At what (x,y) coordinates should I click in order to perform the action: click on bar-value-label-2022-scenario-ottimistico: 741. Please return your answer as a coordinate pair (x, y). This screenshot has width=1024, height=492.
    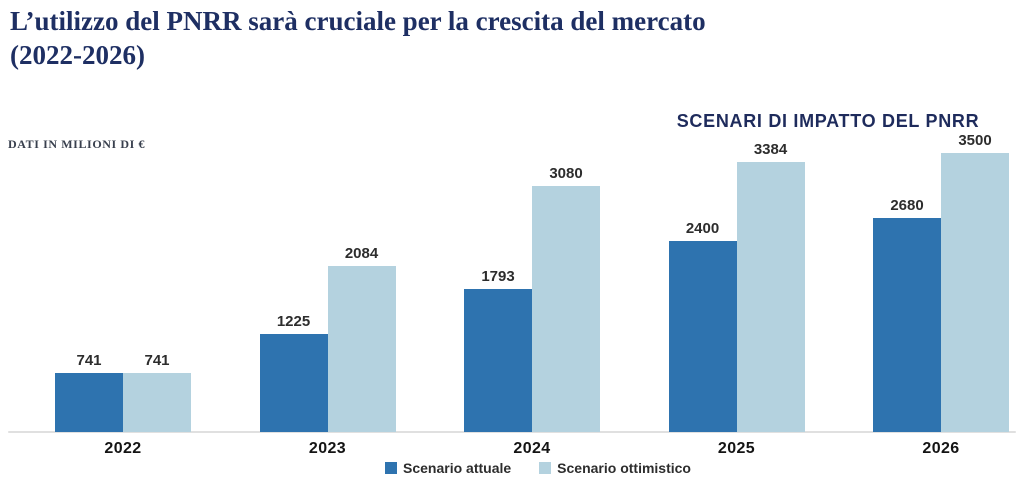
    Looking at the image, I should click on (157, 360).